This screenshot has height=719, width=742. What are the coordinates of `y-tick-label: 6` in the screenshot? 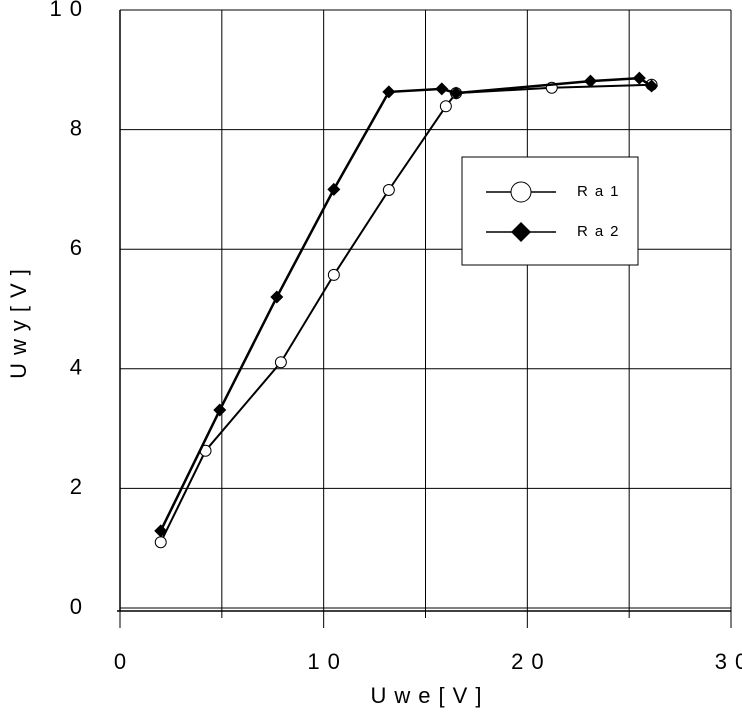 It's located at (80, 247).